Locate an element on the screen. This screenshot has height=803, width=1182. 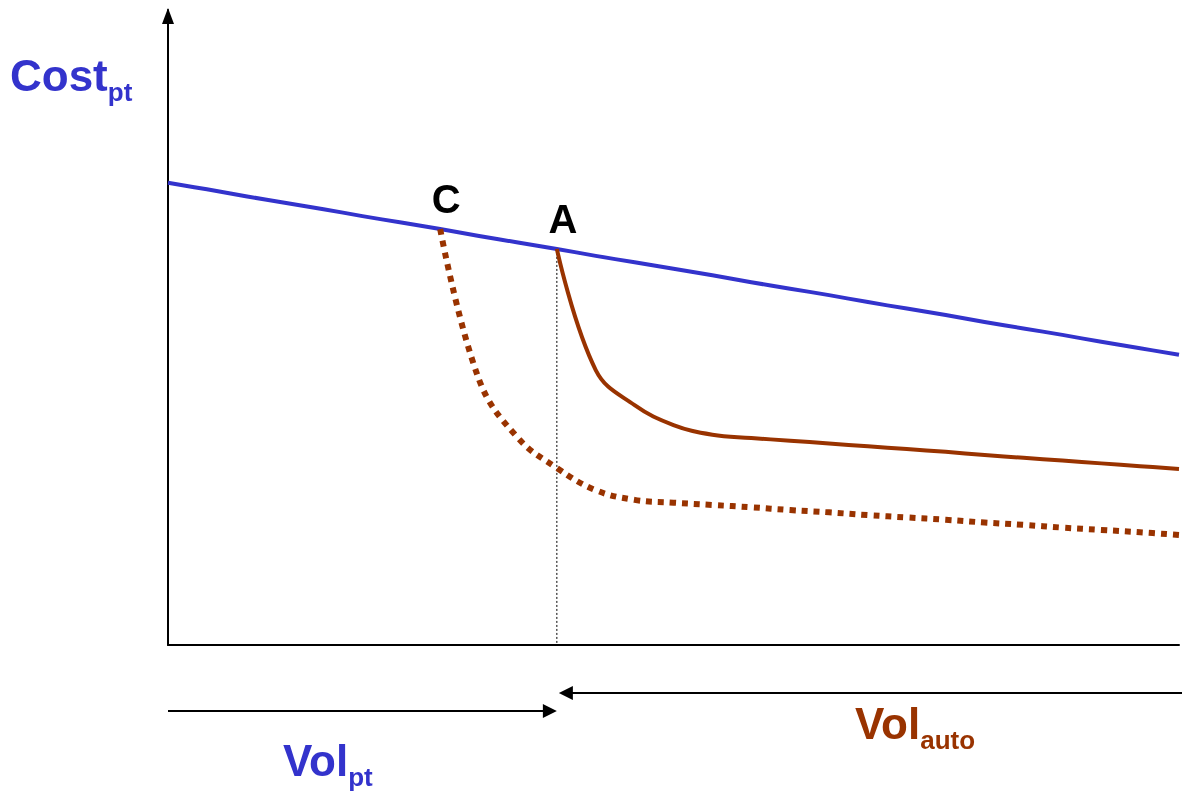
x-axis-title: Vol$_{pt}$ is located at coordinates (328, 764).